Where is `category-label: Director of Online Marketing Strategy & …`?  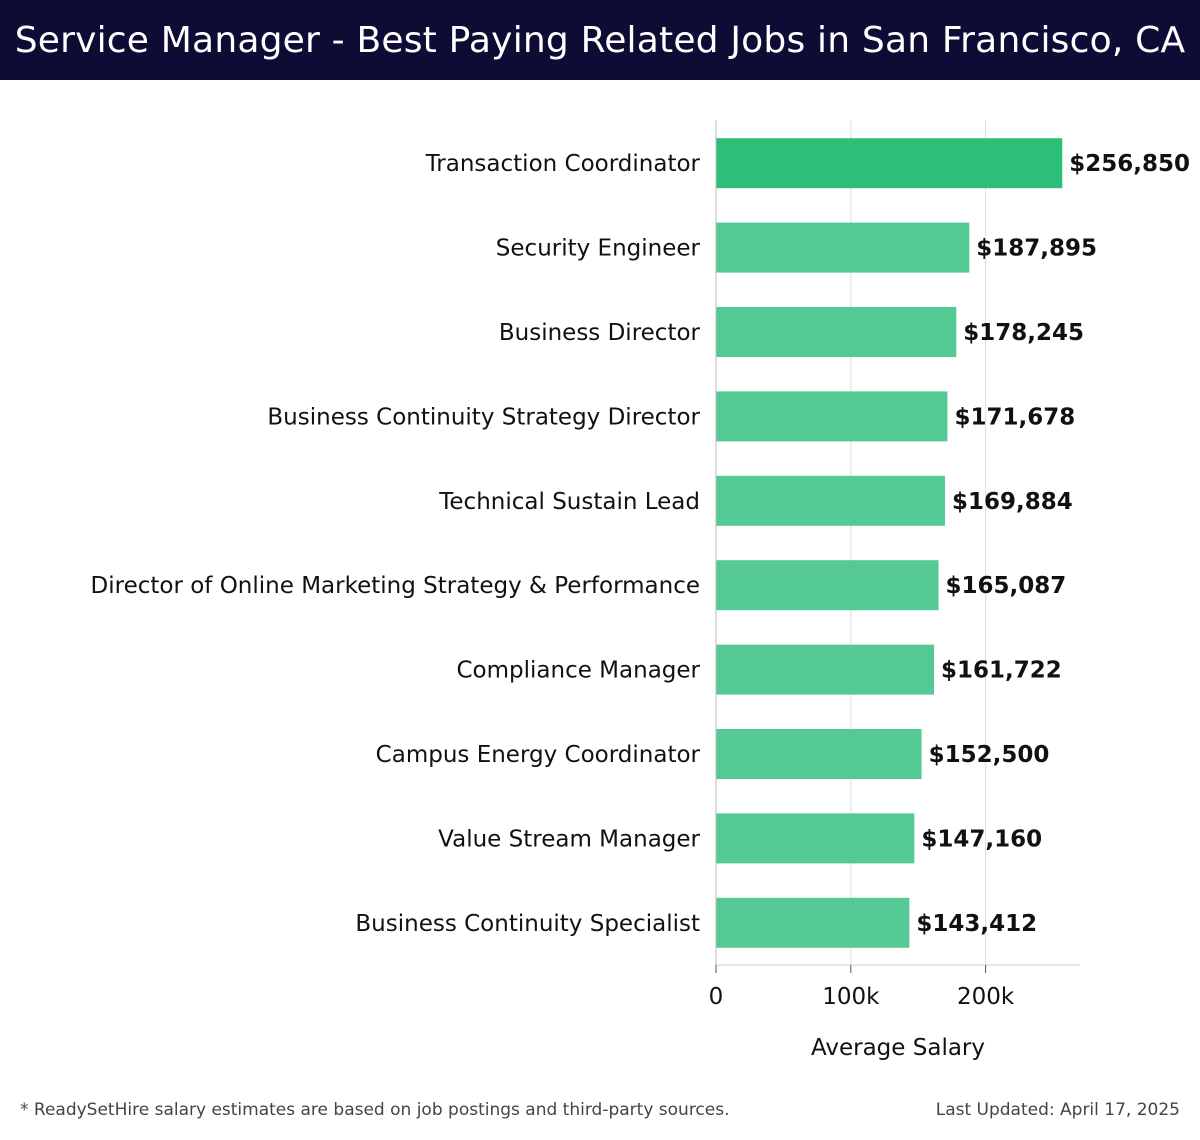
category-label: Director of Online Marketing Strategy & … is located at coordinates (395, 586).